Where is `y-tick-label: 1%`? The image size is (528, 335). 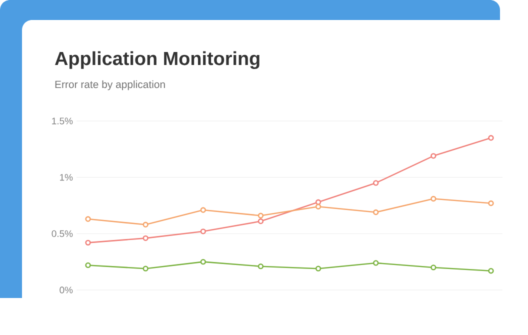 y-tick-label: 1% is located at coordinates (66, 177).